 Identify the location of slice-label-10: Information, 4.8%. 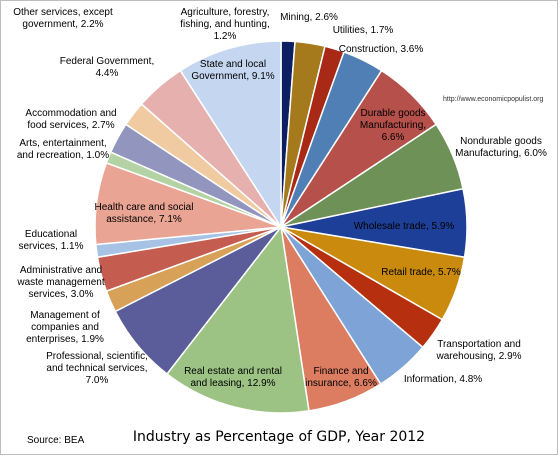
(443, 379).